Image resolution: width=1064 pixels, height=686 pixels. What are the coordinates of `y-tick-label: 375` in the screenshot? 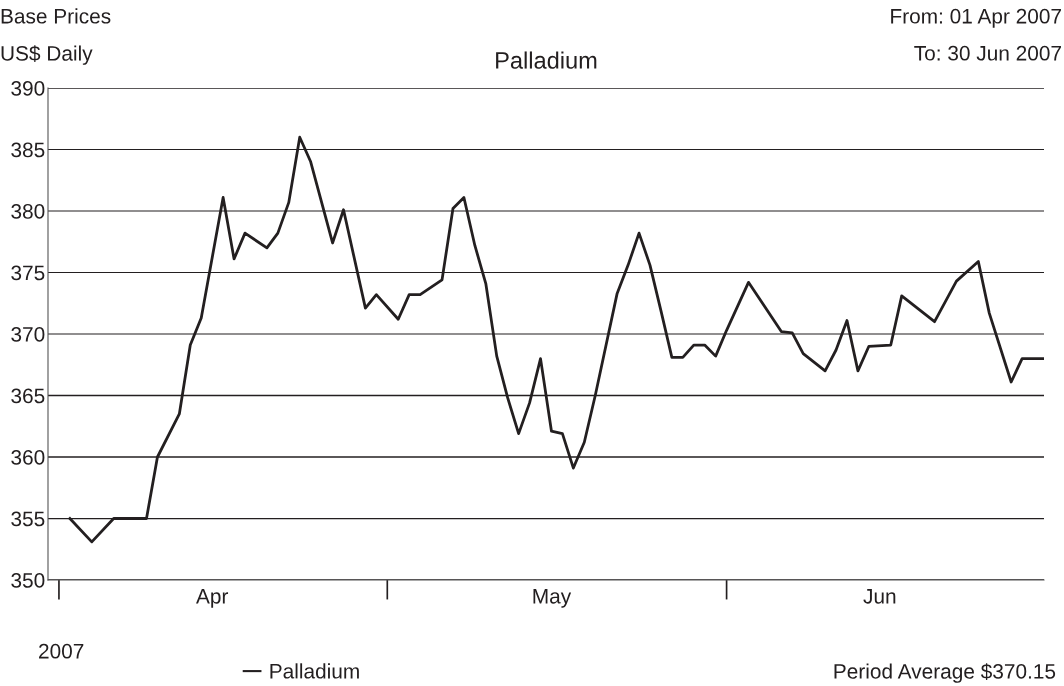 It's located at (28, 273).